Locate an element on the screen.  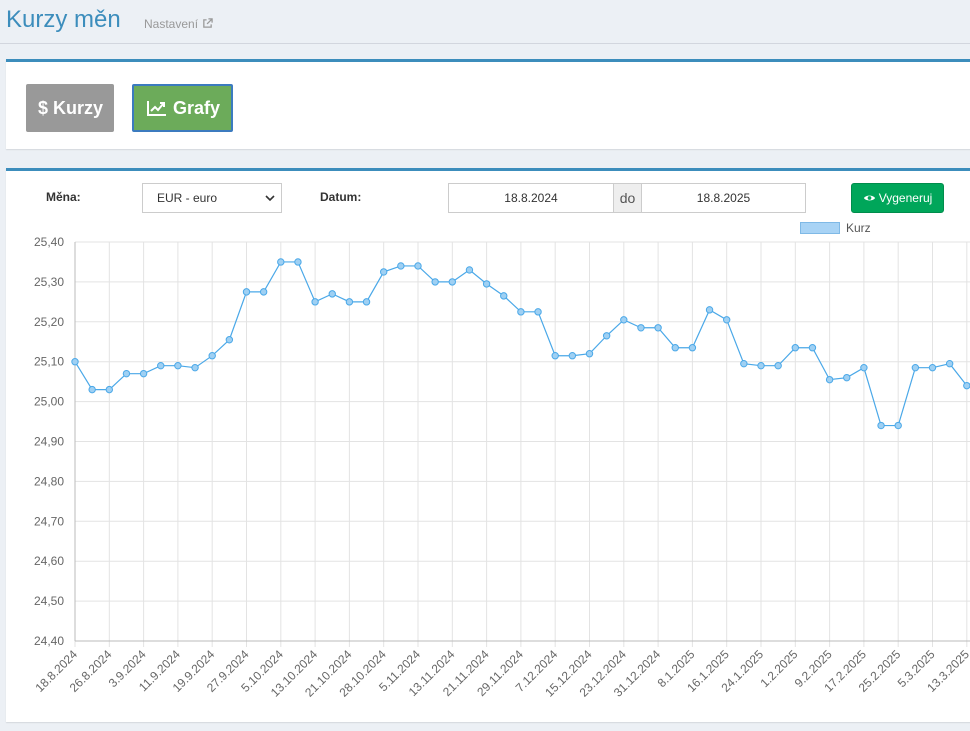
kurzy-label: Kurzy is located at coordinates (78, 107).